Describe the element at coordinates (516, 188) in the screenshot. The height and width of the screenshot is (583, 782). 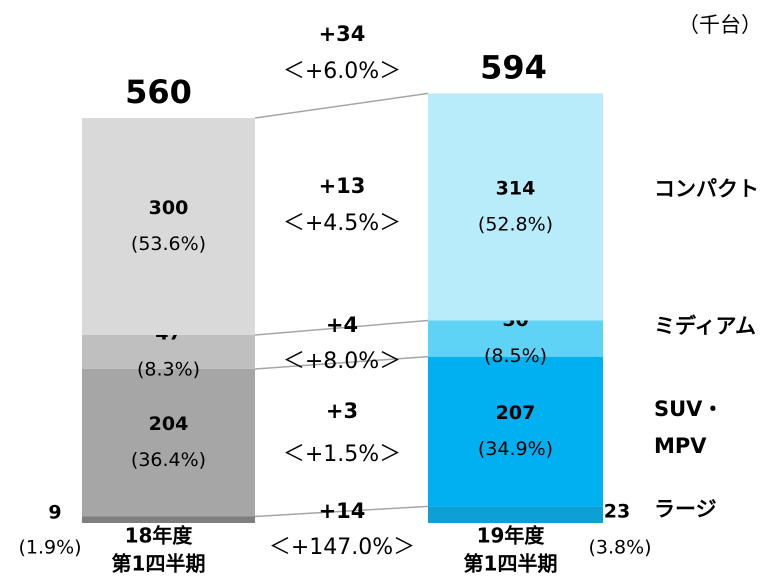
I see `value-label: 314` at that location.